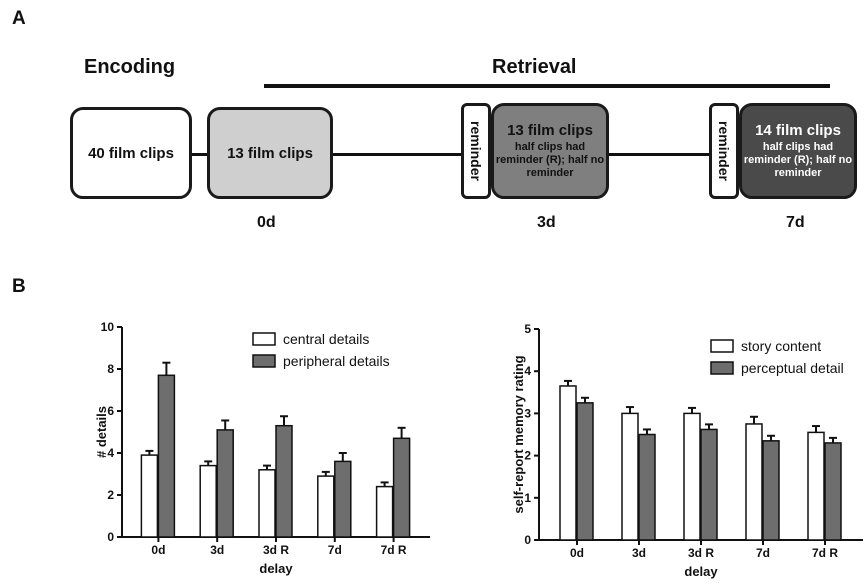 The image size is (865, 584). I want to click on legend-label: peripheral details, so click(336, 361).